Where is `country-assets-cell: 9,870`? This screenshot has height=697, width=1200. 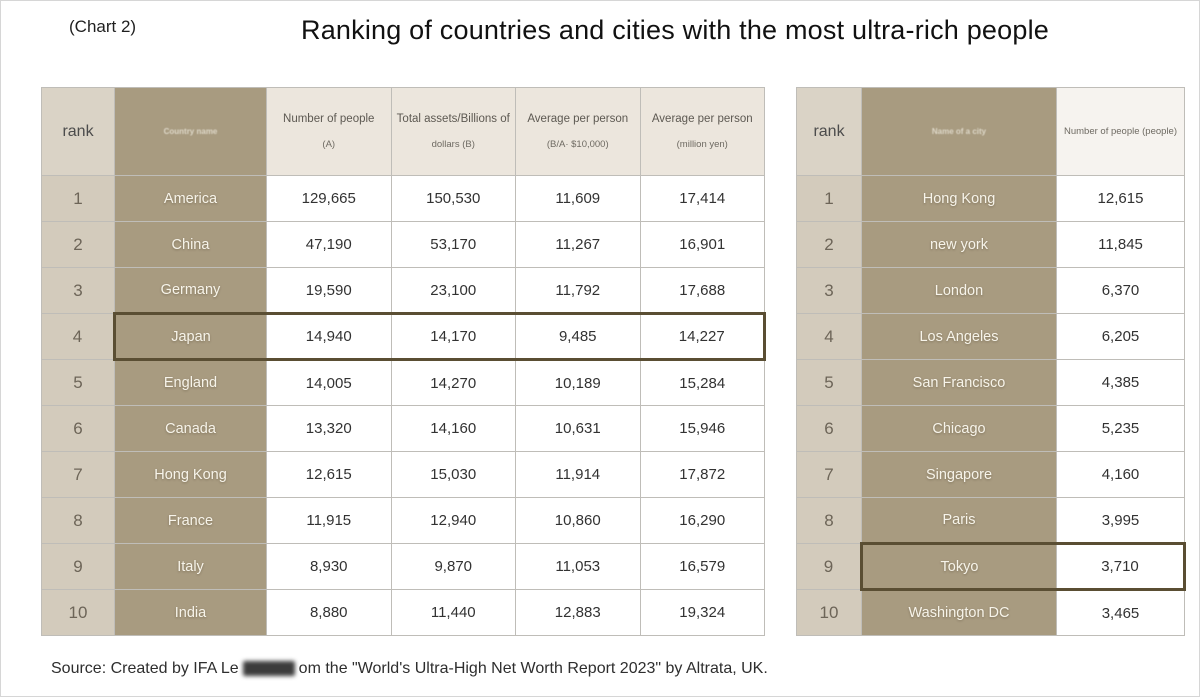
country-assets-cell: 9,870 is located at coordinates (453, 566).